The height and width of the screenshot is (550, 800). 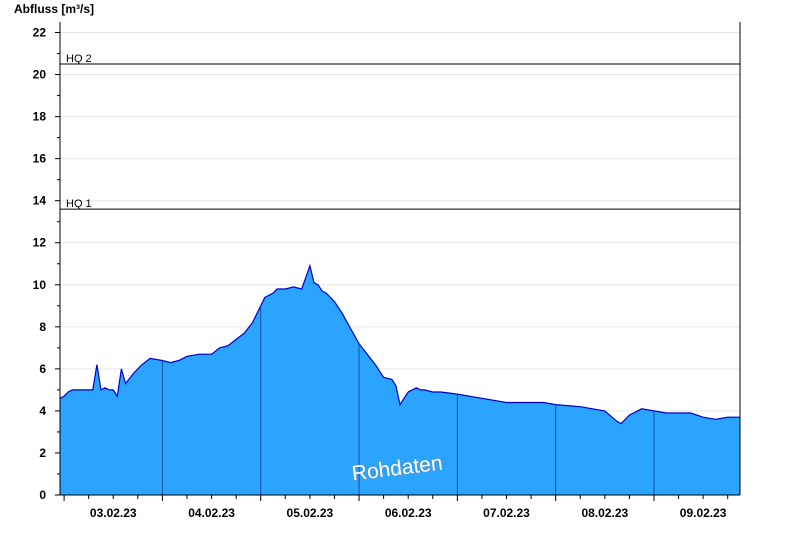 I want to click on y-tick-label: 12, so click(x=40, y=243).